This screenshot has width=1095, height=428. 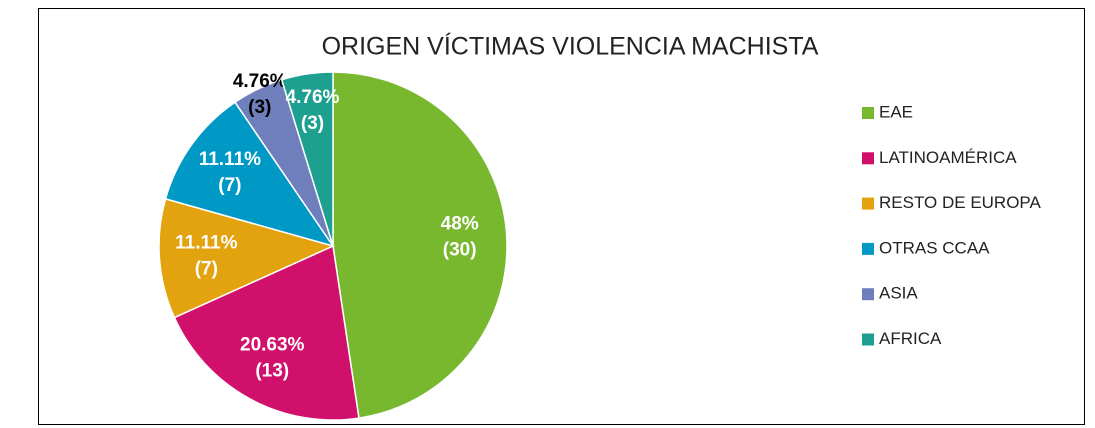 I want to click on legend-label: AFRICA, so click(x=910, y=338).